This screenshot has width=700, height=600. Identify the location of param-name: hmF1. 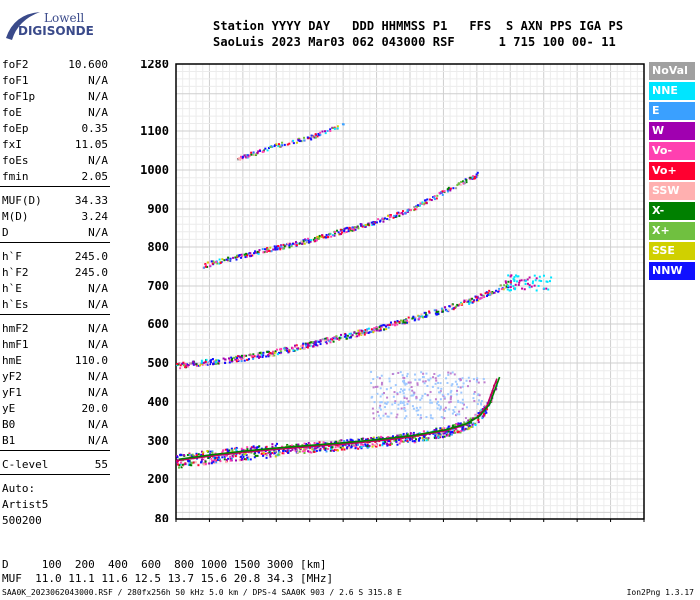
(15, 344).